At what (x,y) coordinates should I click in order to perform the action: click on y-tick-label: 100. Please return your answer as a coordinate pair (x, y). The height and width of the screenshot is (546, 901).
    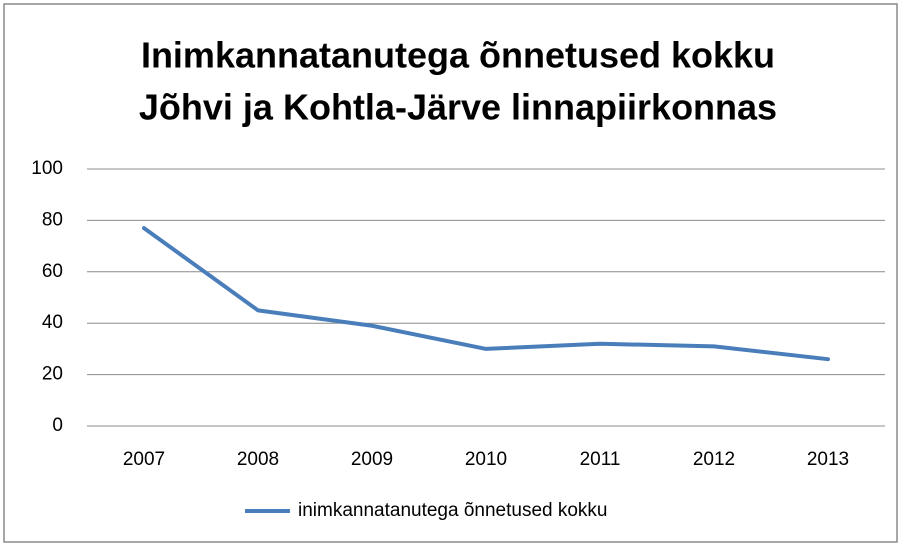
    Looking at the image, I should click on (47, 168).